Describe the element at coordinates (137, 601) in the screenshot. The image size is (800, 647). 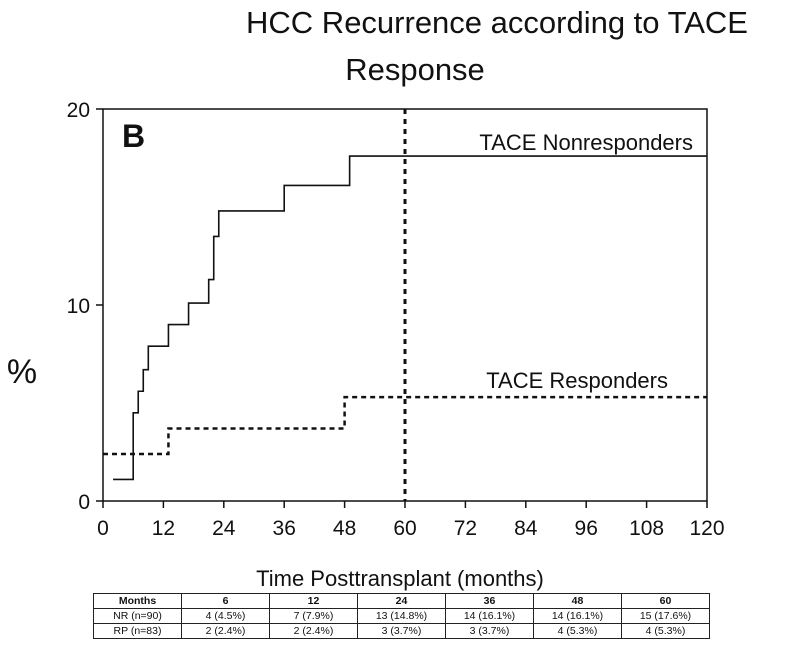
I see `table-header-cell: Months` at that location.